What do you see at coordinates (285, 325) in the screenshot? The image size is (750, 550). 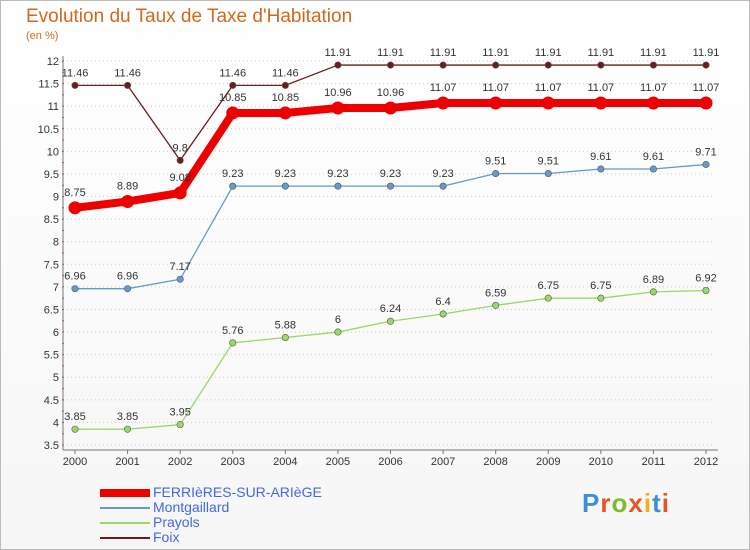 I see `data-label: 5.88` at bounding box center [285, 325].